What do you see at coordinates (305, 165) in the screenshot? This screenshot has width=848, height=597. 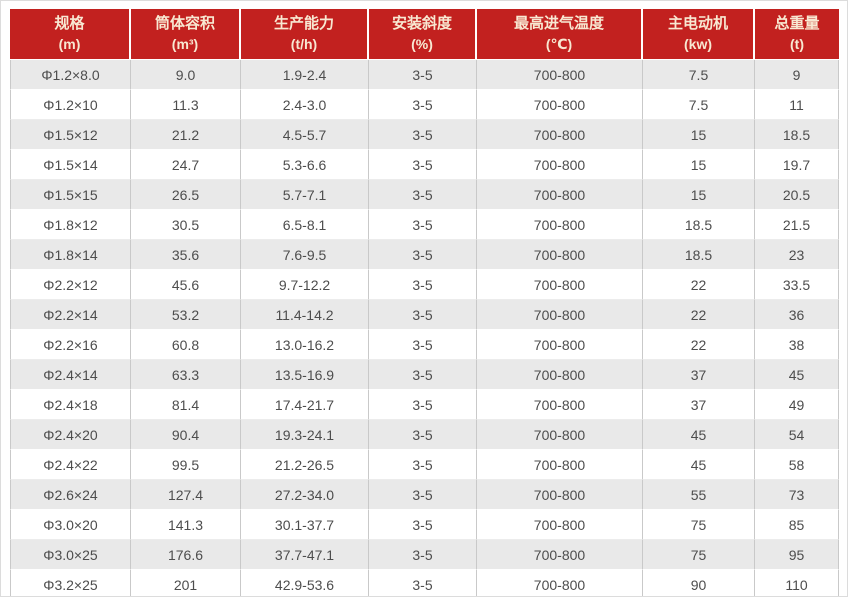 I see `table-cell-capacity: 5.3-6.6` at bounding box center [305, 165].